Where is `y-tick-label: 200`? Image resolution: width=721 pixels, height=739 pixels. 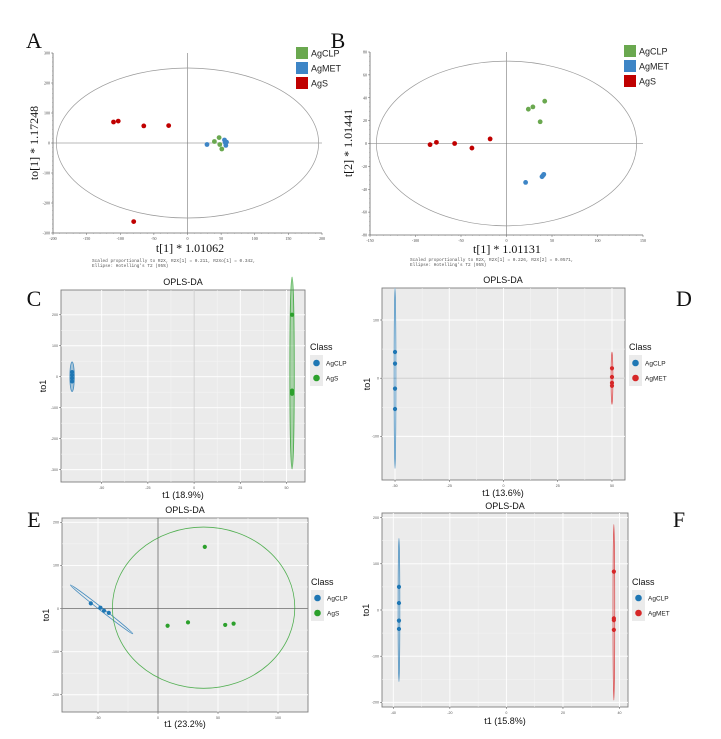 y-tick-label: 200 is located at coordinates (55, 315).